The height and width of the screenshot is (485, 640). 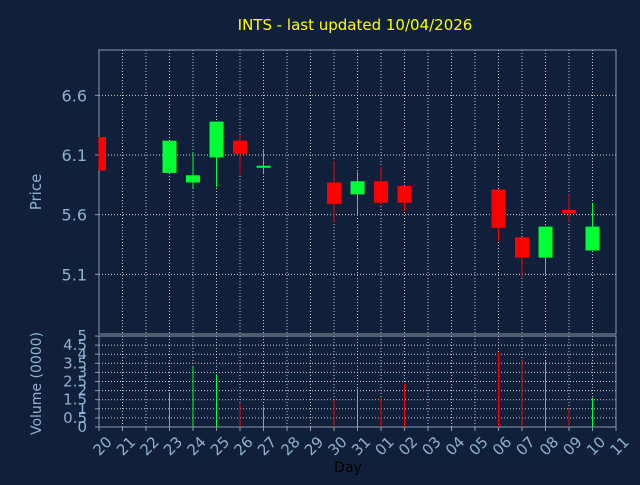 I want to click on volume-y-tick-label: 0.5, so click(x=75, y=418).